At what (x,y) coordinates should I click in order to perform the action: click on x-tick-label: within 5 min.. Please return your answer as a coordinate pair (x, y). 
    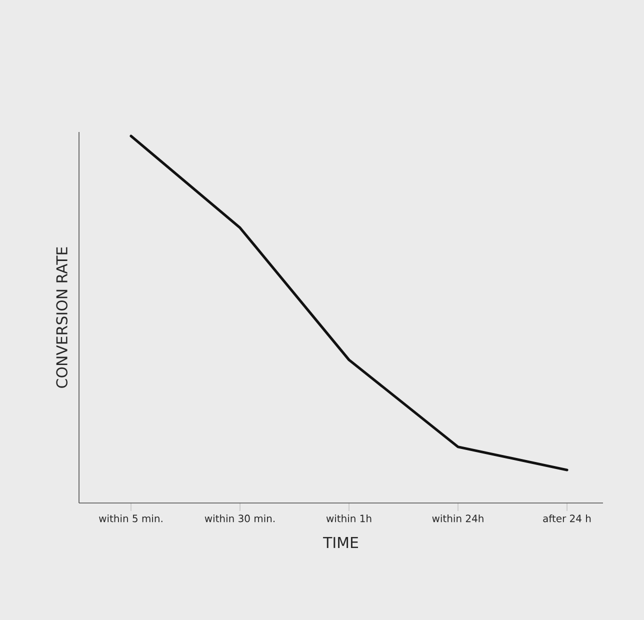
    Looking at the image, I should click on (130, 518).